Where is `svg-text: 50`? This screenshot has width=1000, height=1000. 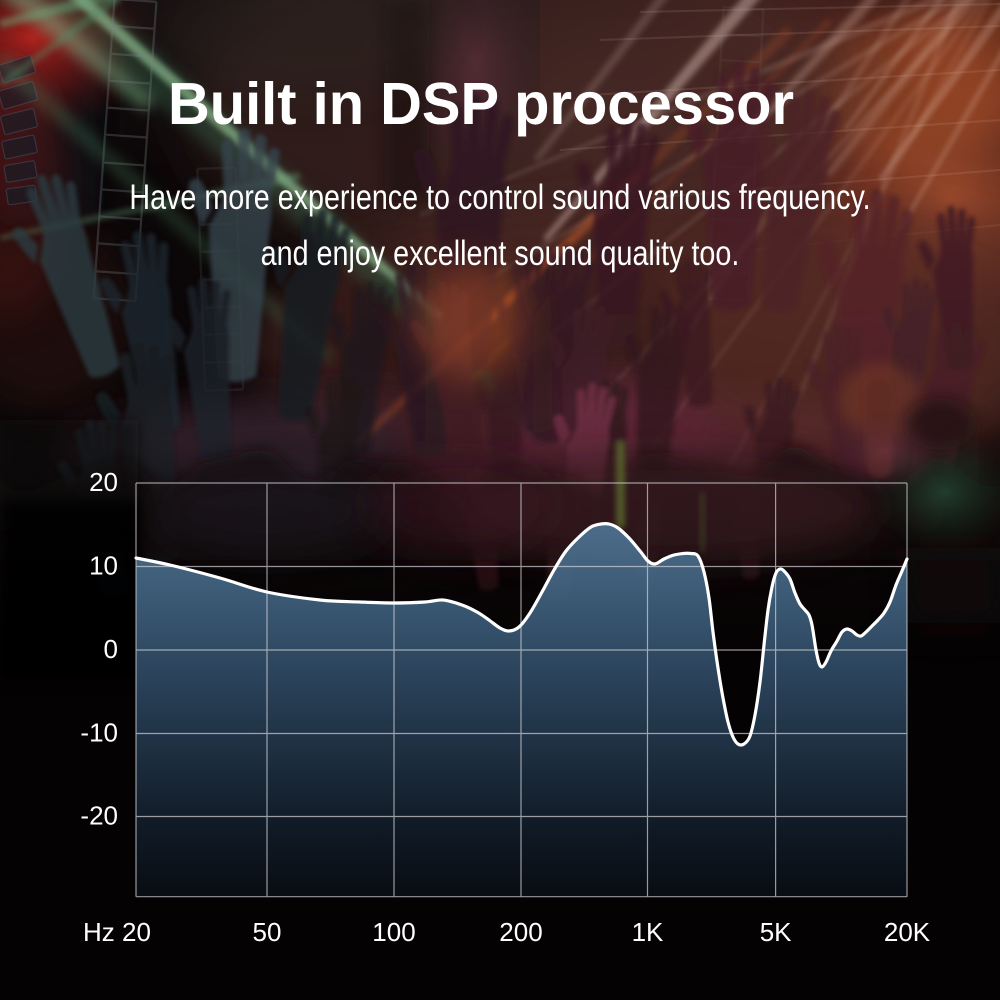 svg-text: 50 is located at coordinates (267, 932).